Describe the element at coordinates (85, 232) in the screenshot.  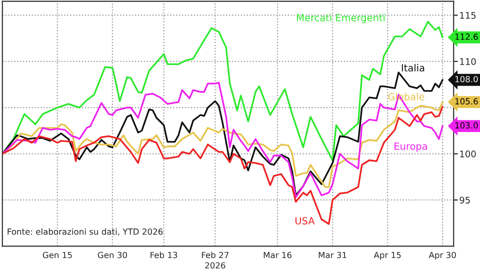
I see `annotation: Fonte: elaborazioni su dati, YTD 2026` at that location.